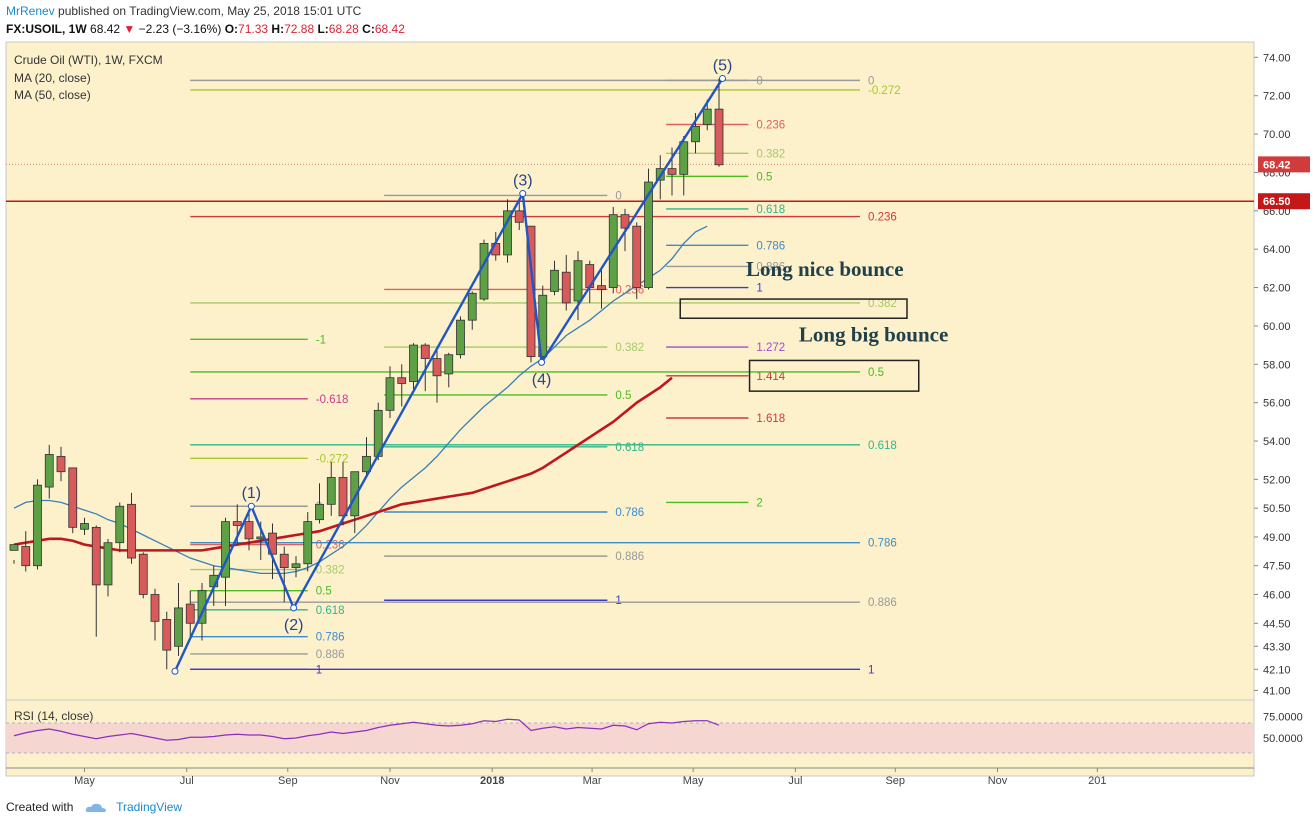 The height and width of the screenshot is (825, 1315). What do you see at coordinates (1277, 691) in the screenshot?
I see `y-tick-label: 41.00` at bounding box center [1277, 691].